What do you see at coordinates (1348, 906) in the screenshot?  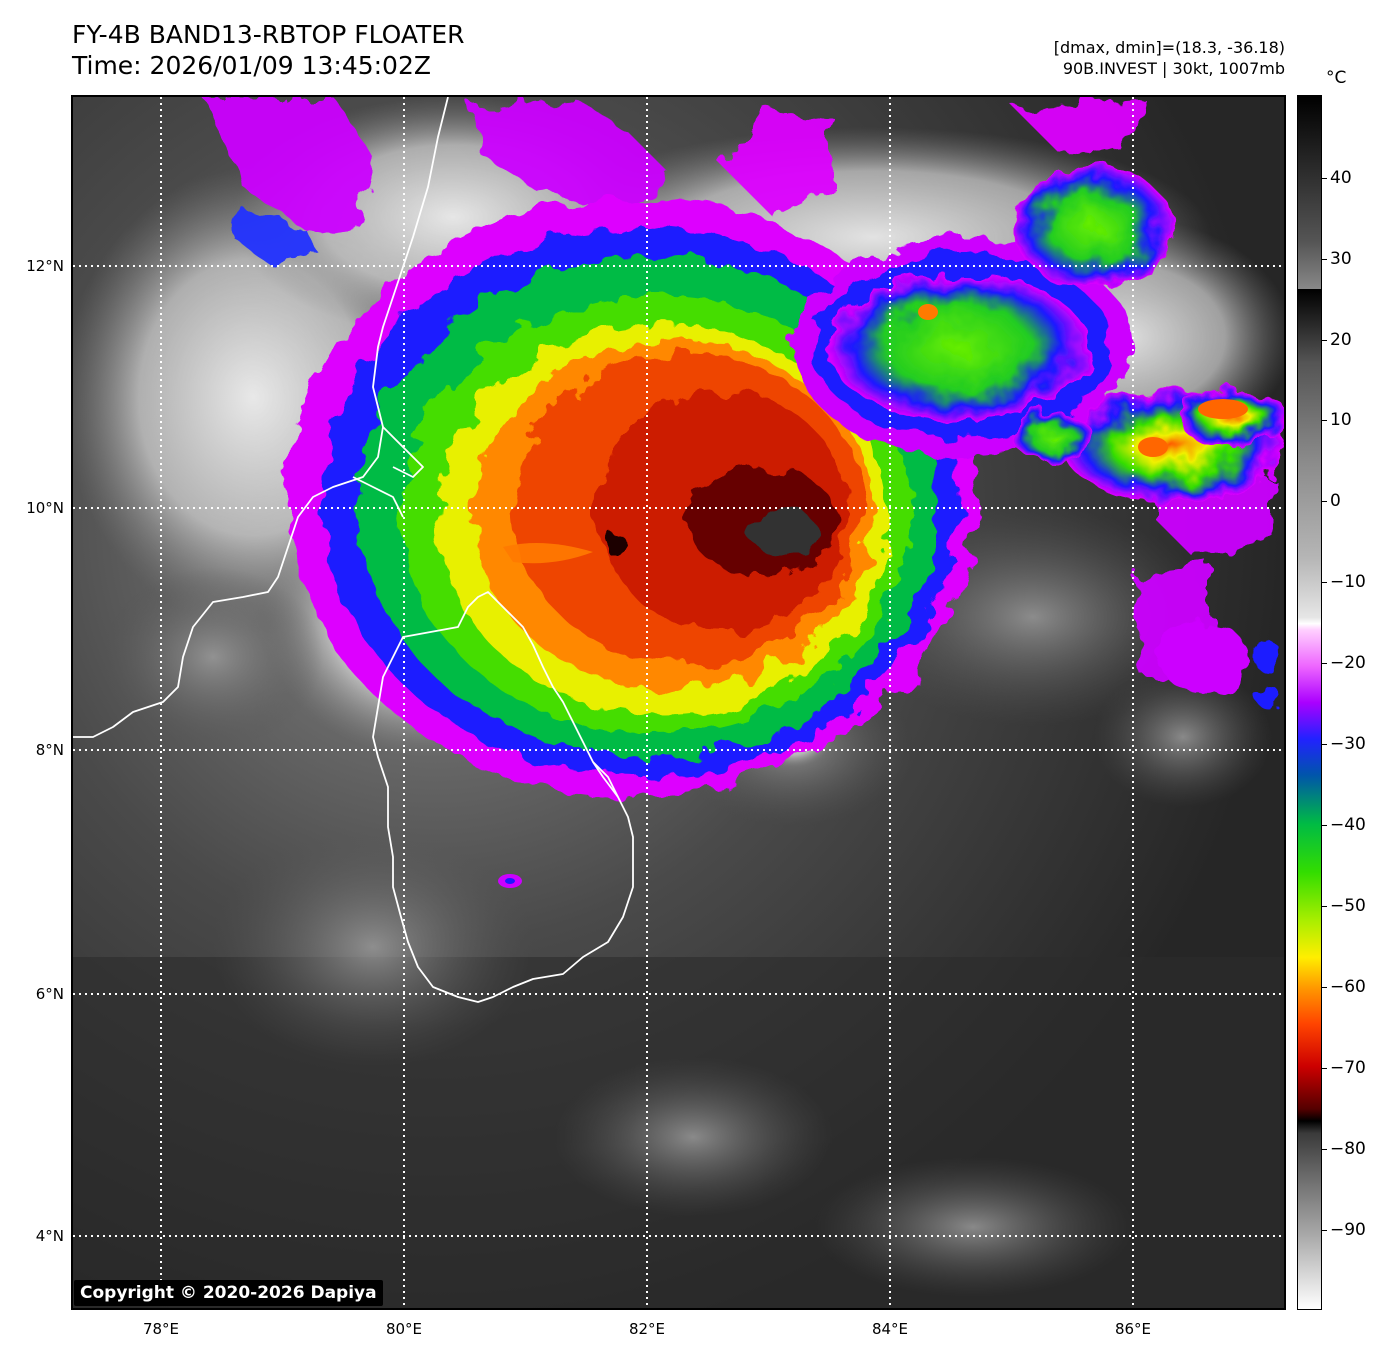 I see `colorbar-label-minus50: −50` at bounding box center [1348, 906].